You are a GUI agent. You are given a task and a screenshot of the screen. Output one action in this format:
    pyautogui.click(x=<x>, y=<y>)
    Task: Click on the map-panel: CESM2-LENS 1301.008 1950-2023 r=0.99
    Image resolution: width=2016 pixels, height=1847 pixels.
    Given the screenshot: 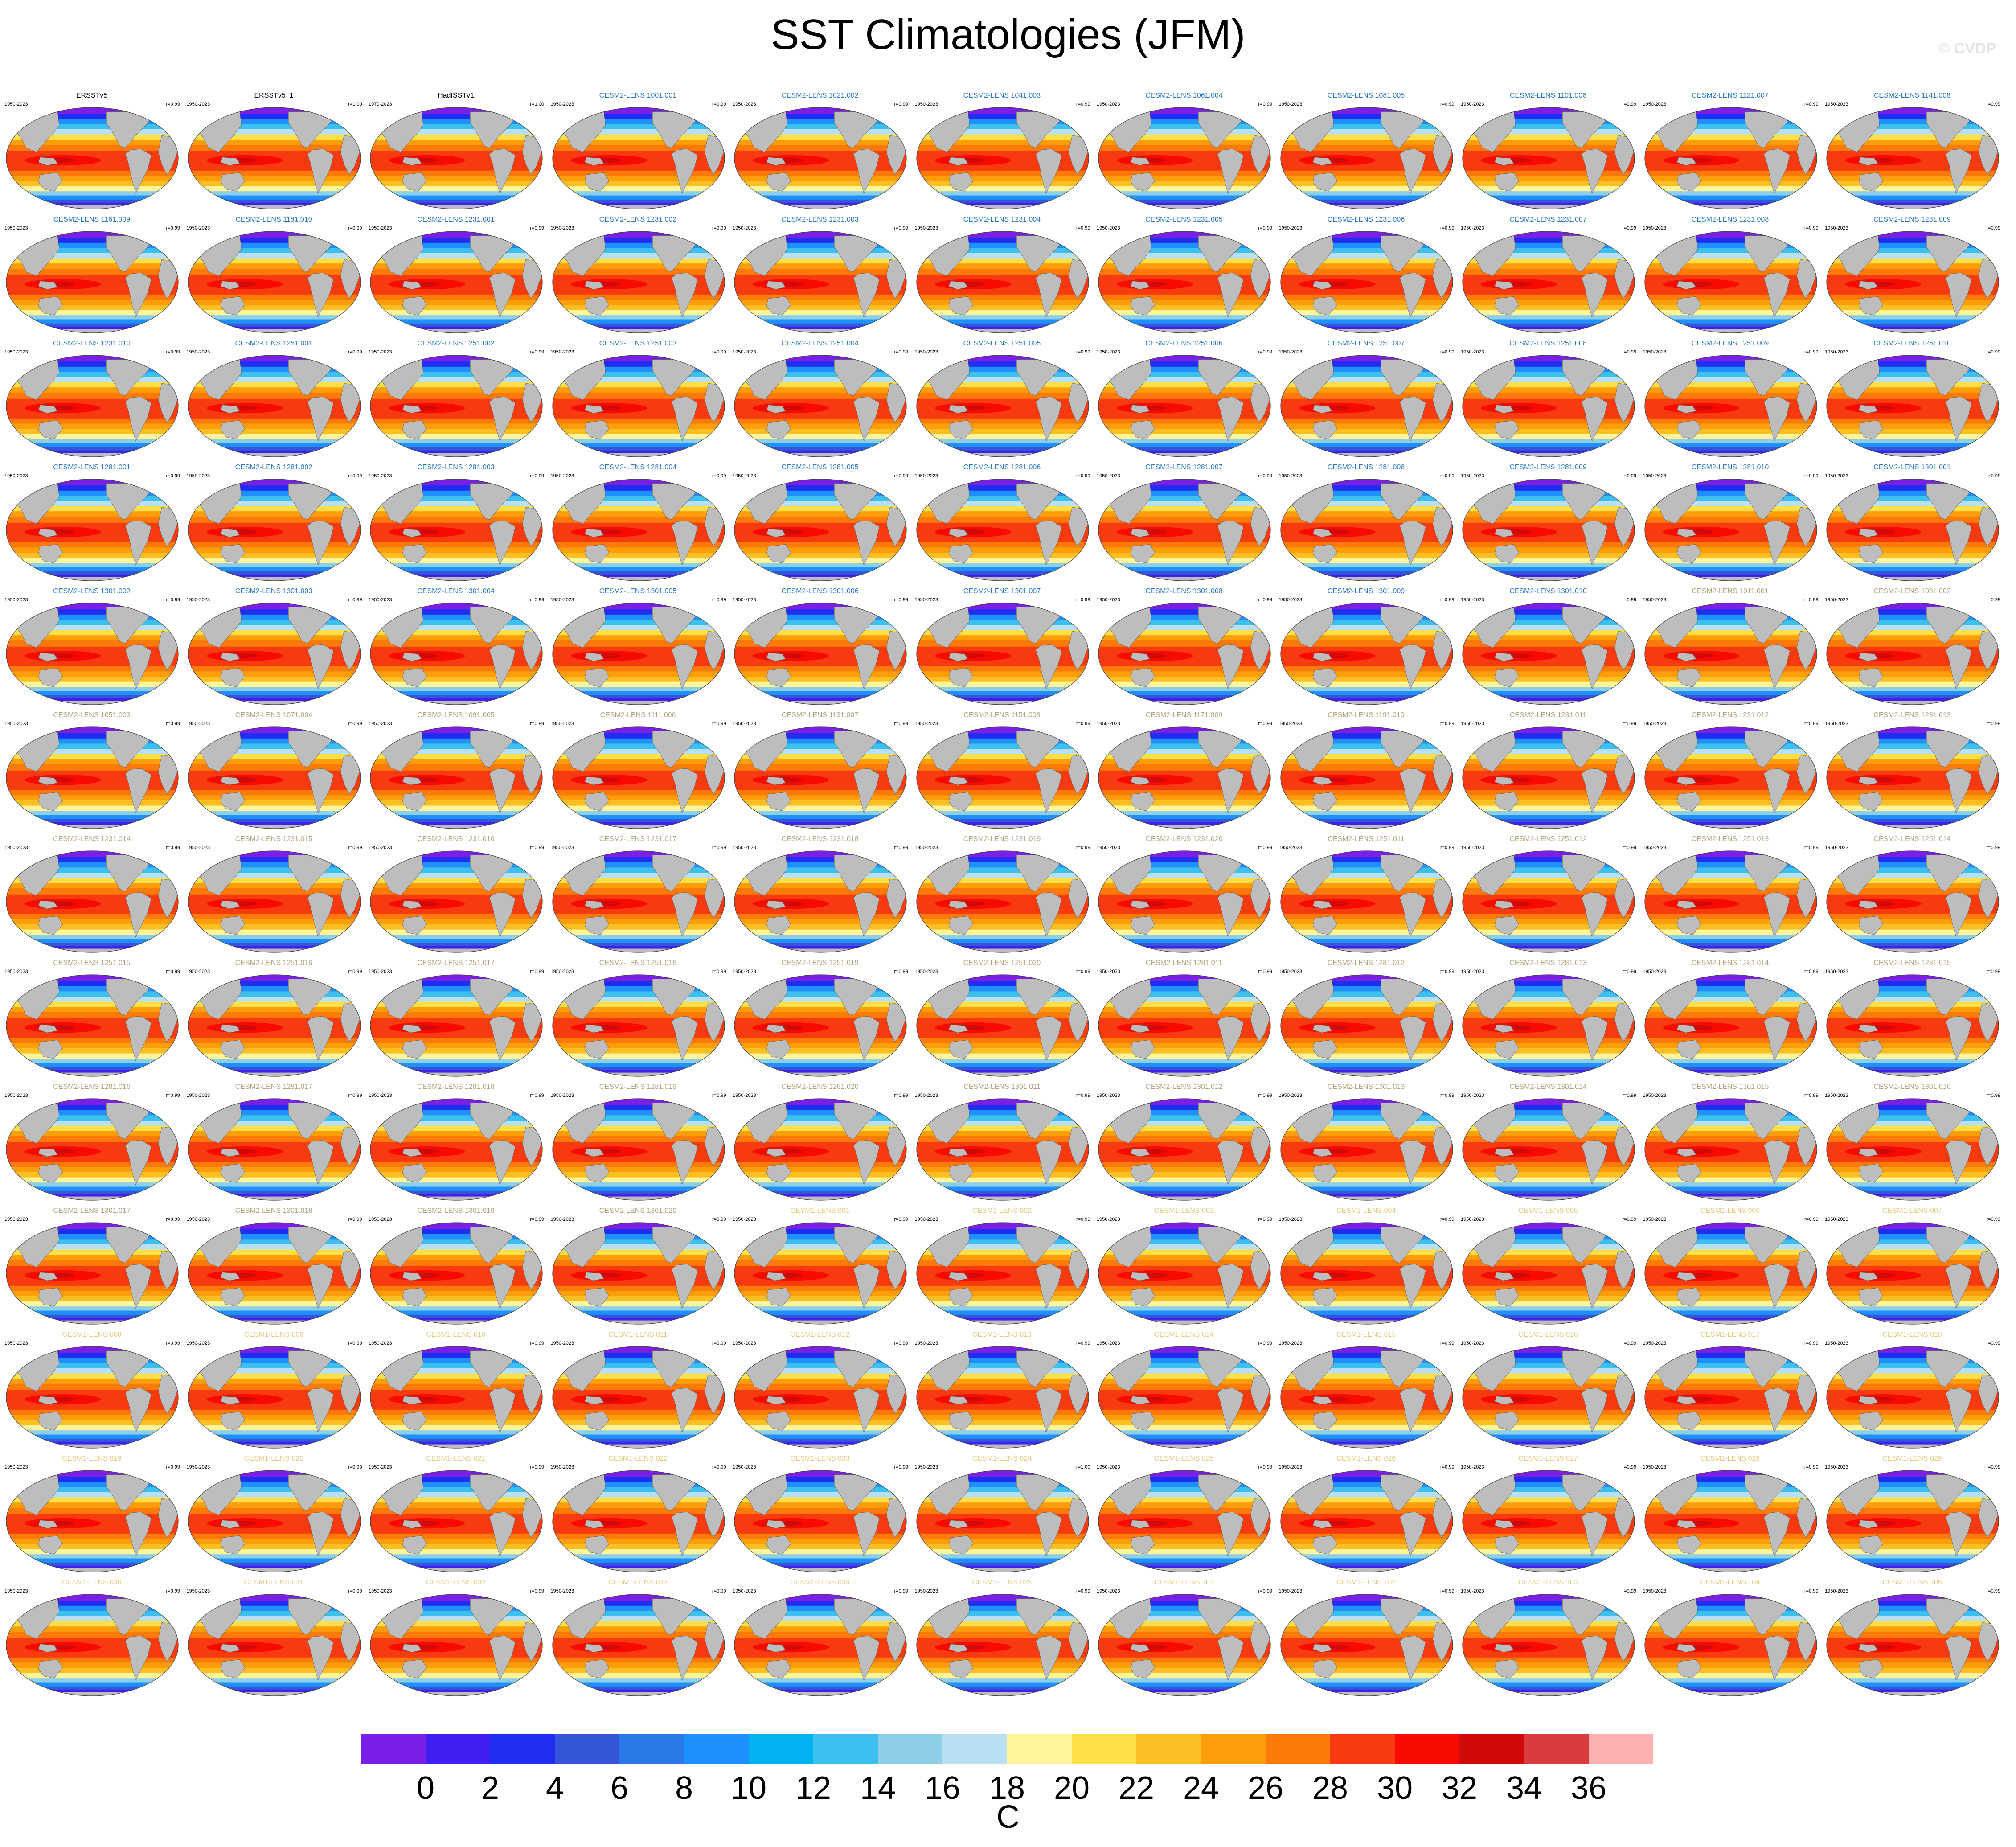 What is the action you would take?
    pyautogui.click(x=1184, y=649)
    